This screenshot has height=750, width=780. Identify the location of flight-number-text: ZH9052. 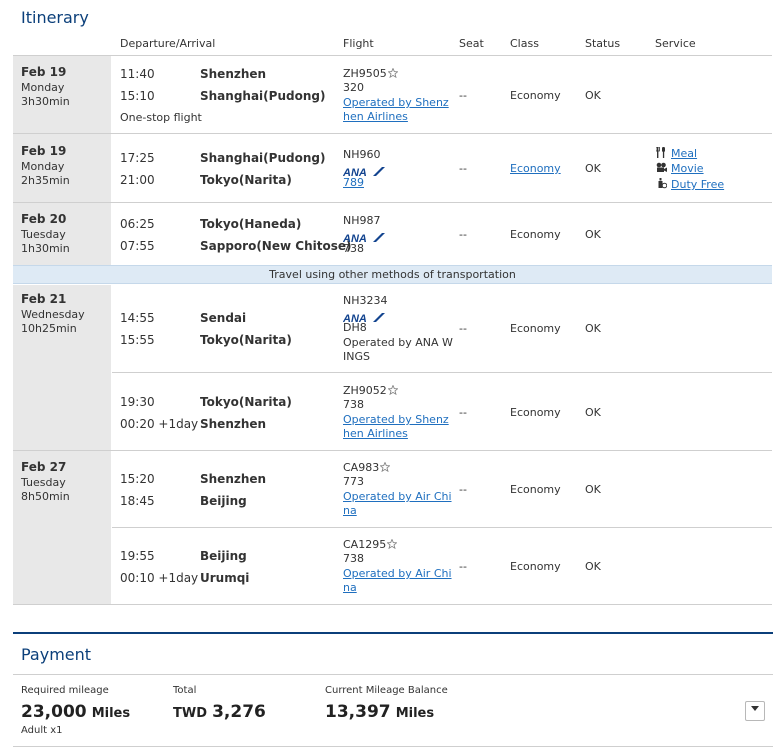
(365, 390).